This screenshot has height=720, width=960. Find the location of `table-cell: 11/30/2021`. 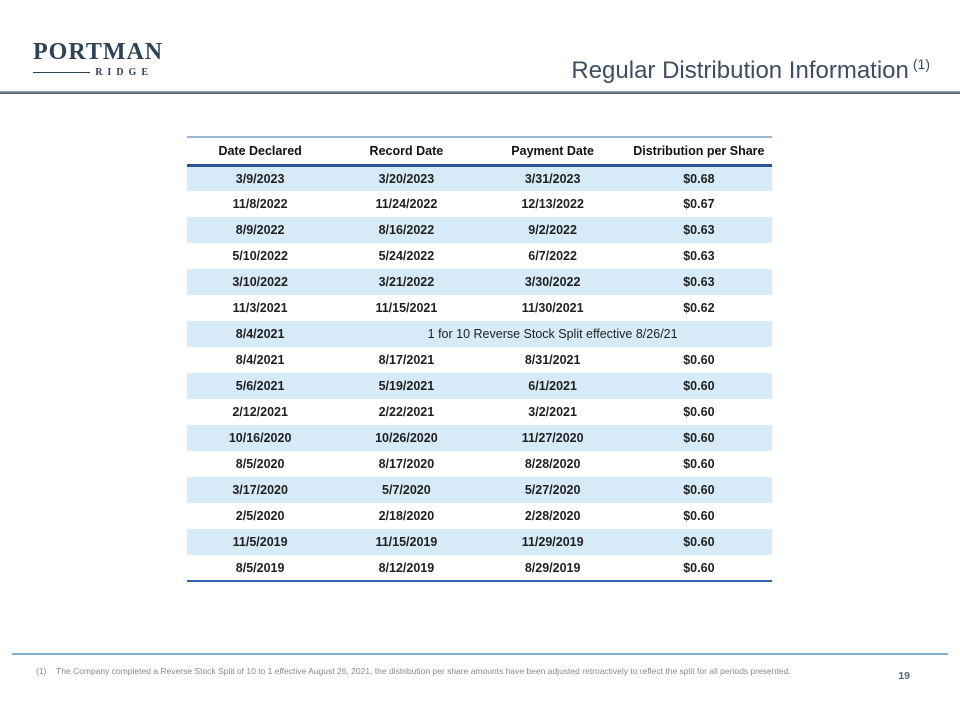

table-cell: 11/30/2021 is located at coordinates (552, 308).